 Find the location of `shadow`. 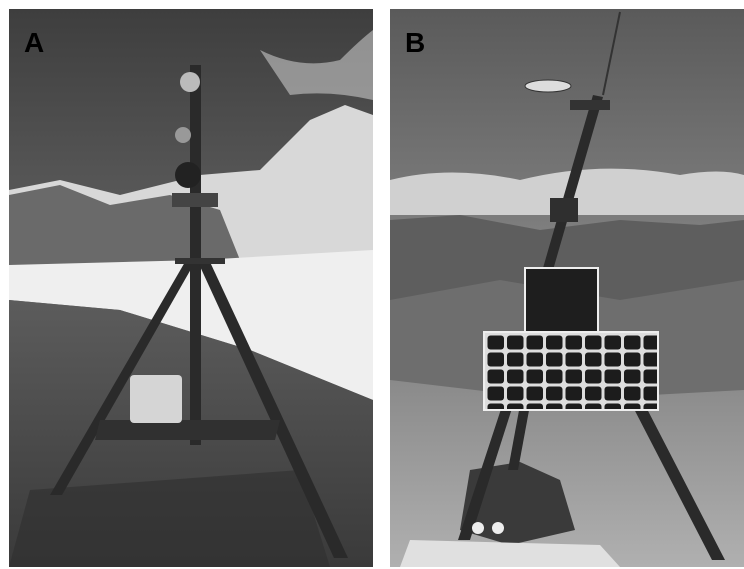

shadow is located at coordinates (169, 518).